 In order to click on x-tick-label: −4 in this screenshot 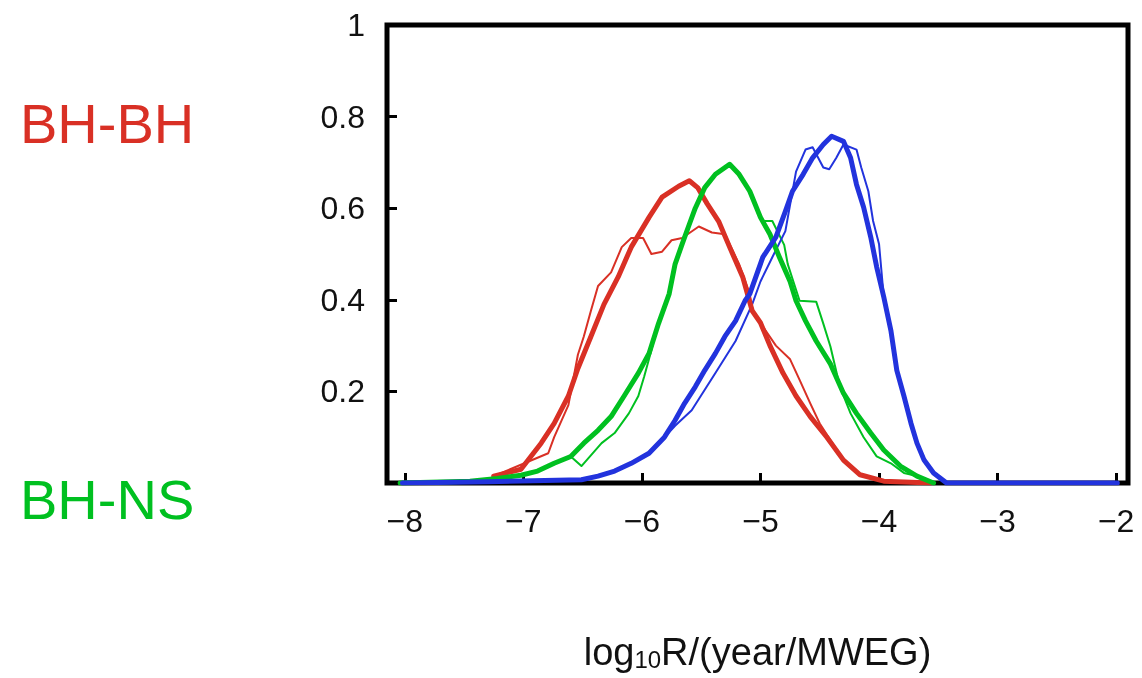, I will do `click(879, 521)`.